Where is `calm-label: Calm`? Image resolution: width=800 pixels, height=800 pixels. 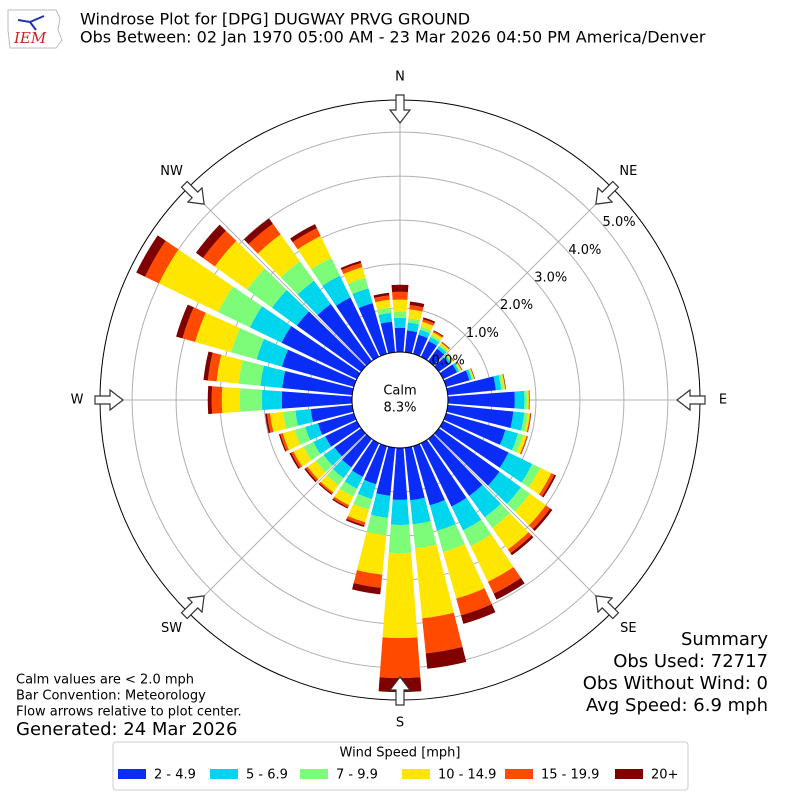
calm-label: Calm is located at coordinates (399, 391).